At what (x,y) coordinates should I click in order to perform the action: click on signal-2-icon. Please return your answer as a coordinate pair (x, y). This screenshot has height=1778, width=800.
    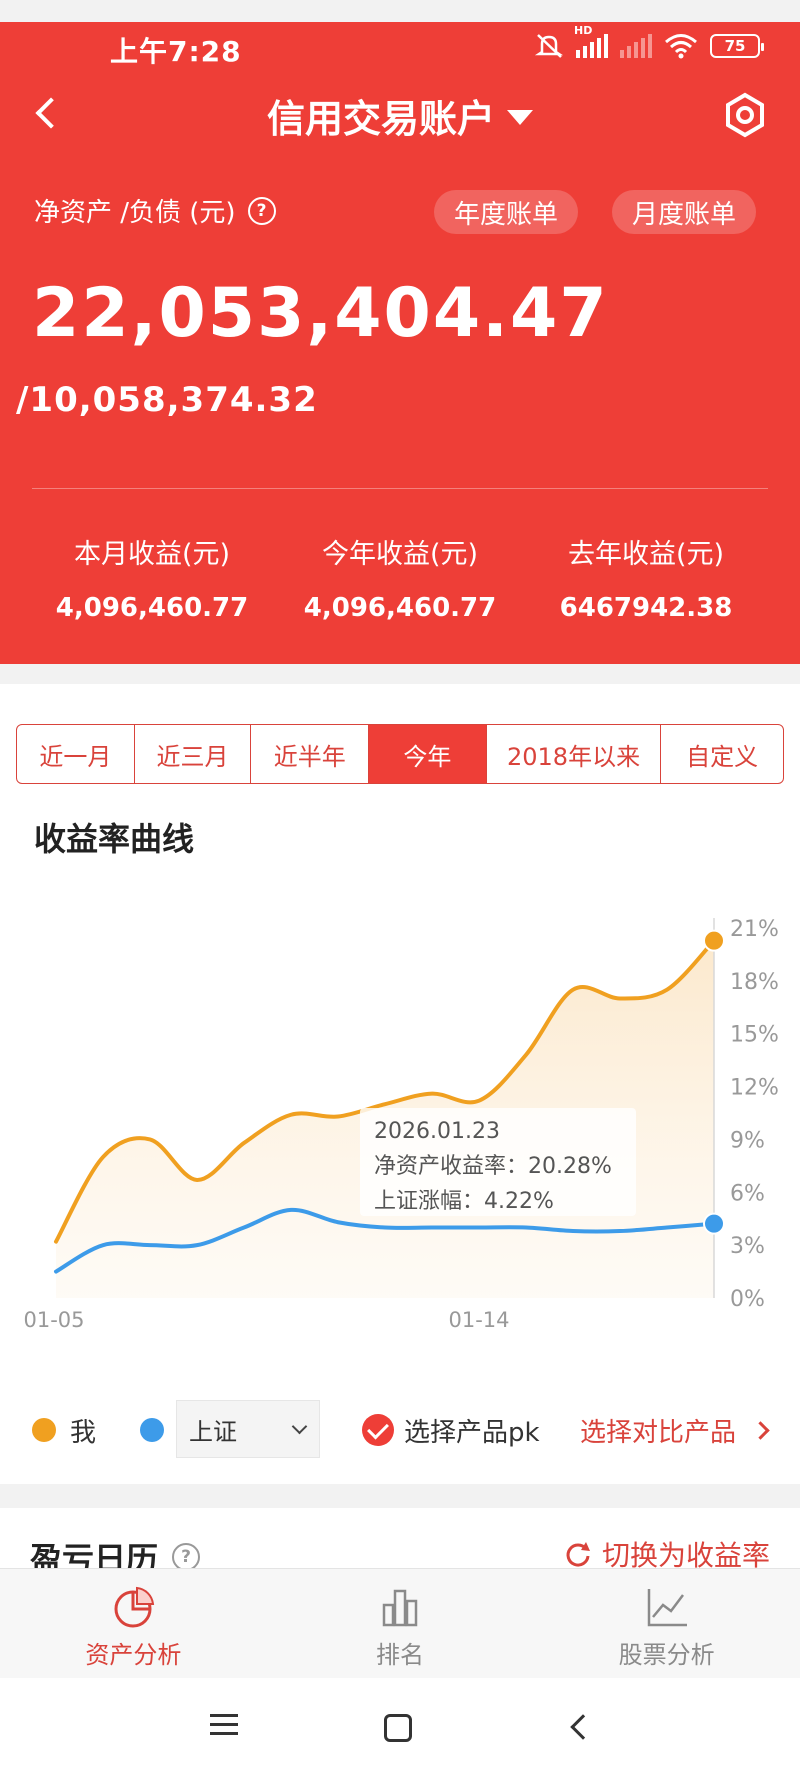
    Looking at the image, I should click on (636, 46).